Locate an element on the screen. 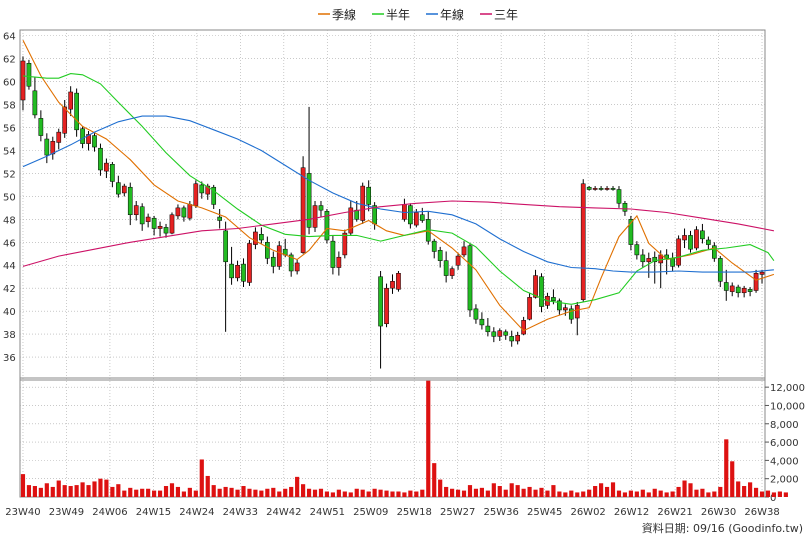  x-tick-label: 26W21 is located at coordinates (674, 512).